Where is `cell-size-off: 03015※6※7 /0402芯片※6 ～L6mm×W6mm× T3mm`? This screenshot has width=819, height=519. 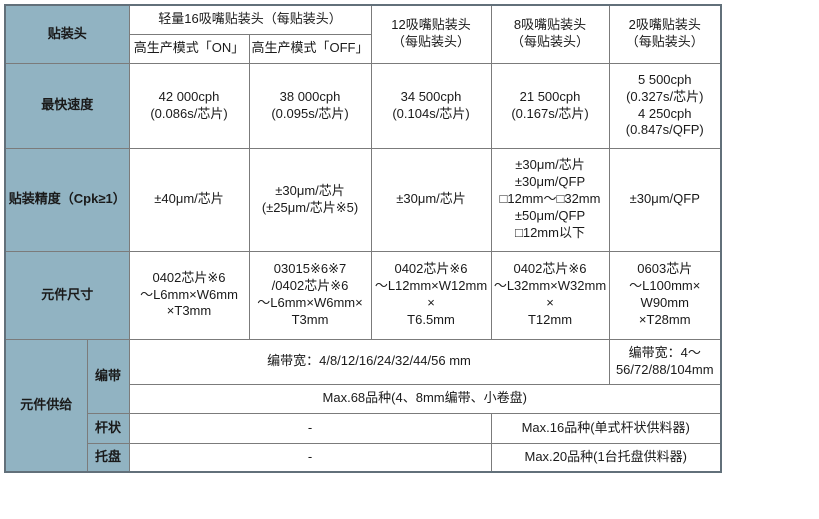
cell-size-off: 03015※6※7 /0402芯片※6 ～L6mm×W6mm× T3mm is located at coordinates (310, 295).